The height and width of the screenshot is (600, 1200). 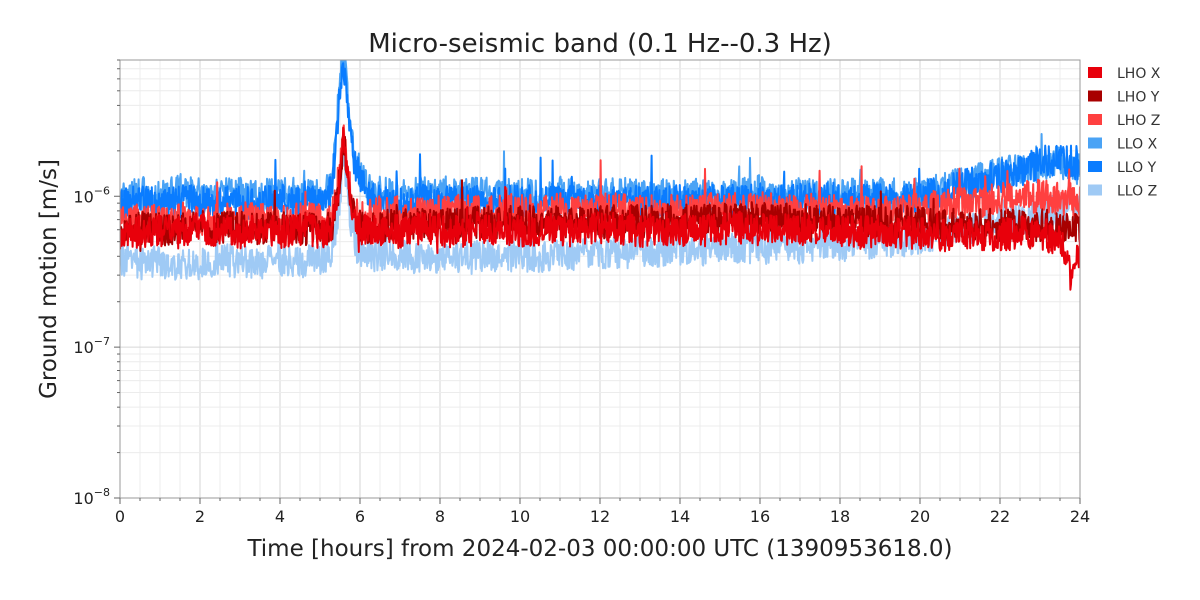 I want to click on x-tick-label: 4, so click(x=280, y=516).